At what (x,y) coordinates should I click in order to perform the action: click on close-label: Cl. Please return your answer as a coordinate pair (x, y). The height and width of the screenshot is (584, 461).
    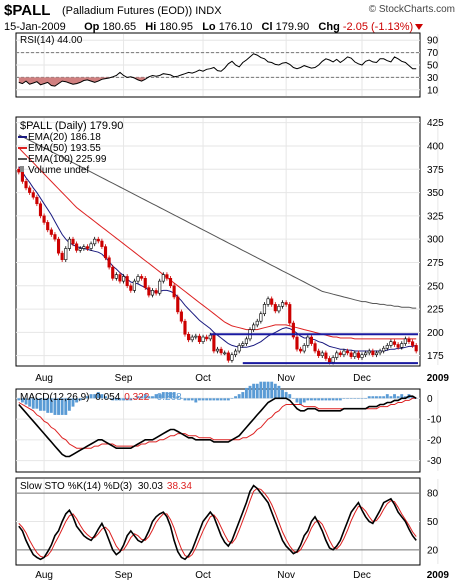
    Looking at the image, I should click on (267, 27).